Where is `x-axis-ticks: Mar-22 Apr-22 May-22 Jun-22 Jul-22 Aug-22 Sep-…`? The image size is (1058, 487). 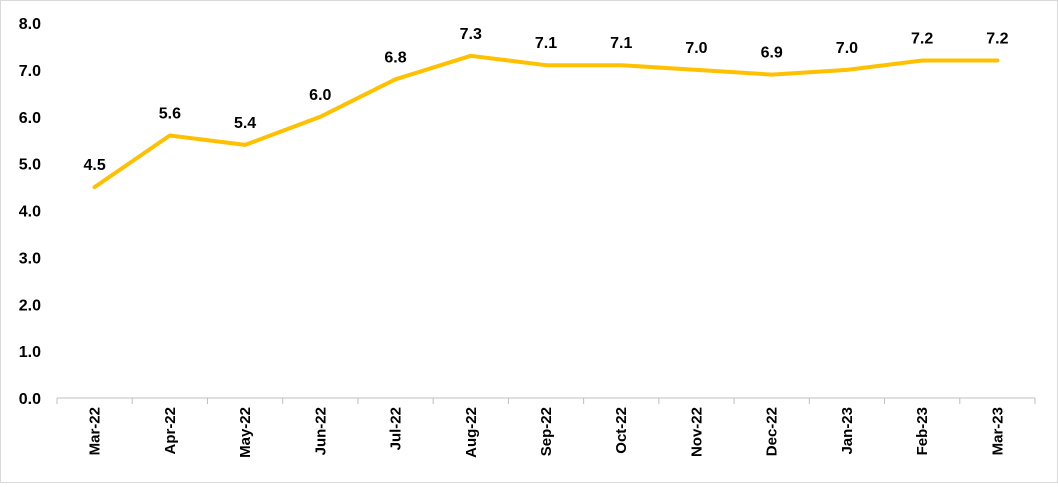 x-axis-ticks: Mar-22 Apr-22 May-22 Jun-22 Jul-22 Aug-22 Sep-… is located at coordinates (547, 432).